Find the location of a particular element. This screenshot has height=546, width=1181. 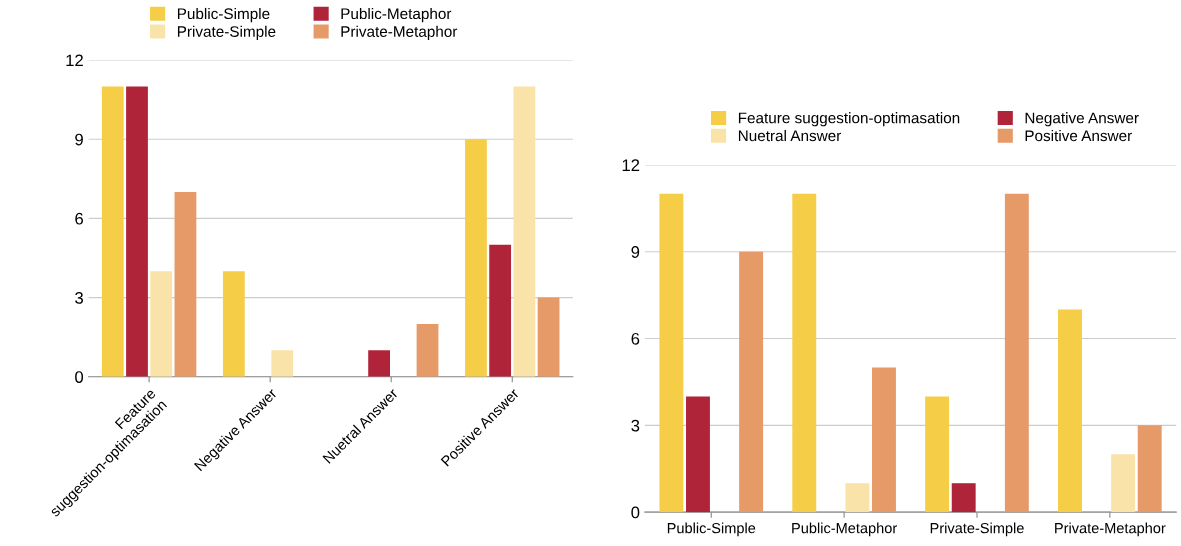

legend-label: Private-Simple is located at coordinates (226, 32).